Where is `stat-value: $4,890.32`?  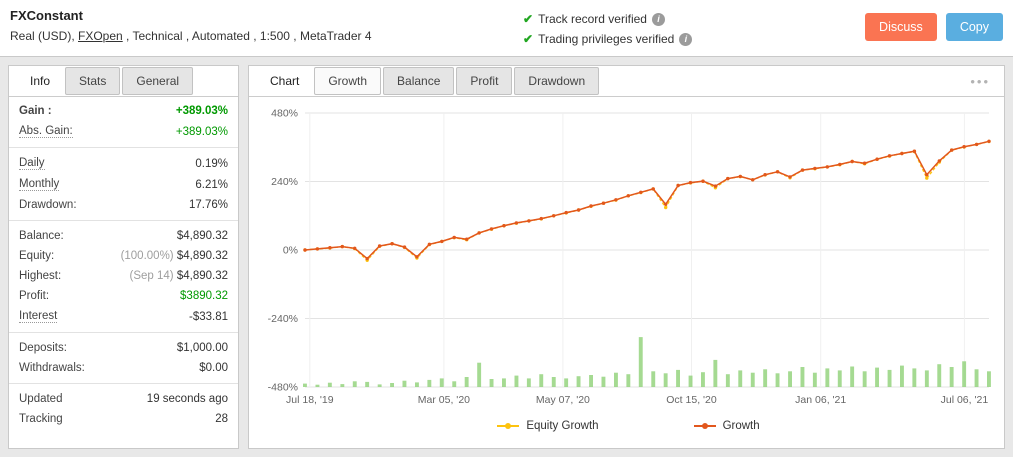
stat-value: $4,890.32 is located at coordinates (202, 236).